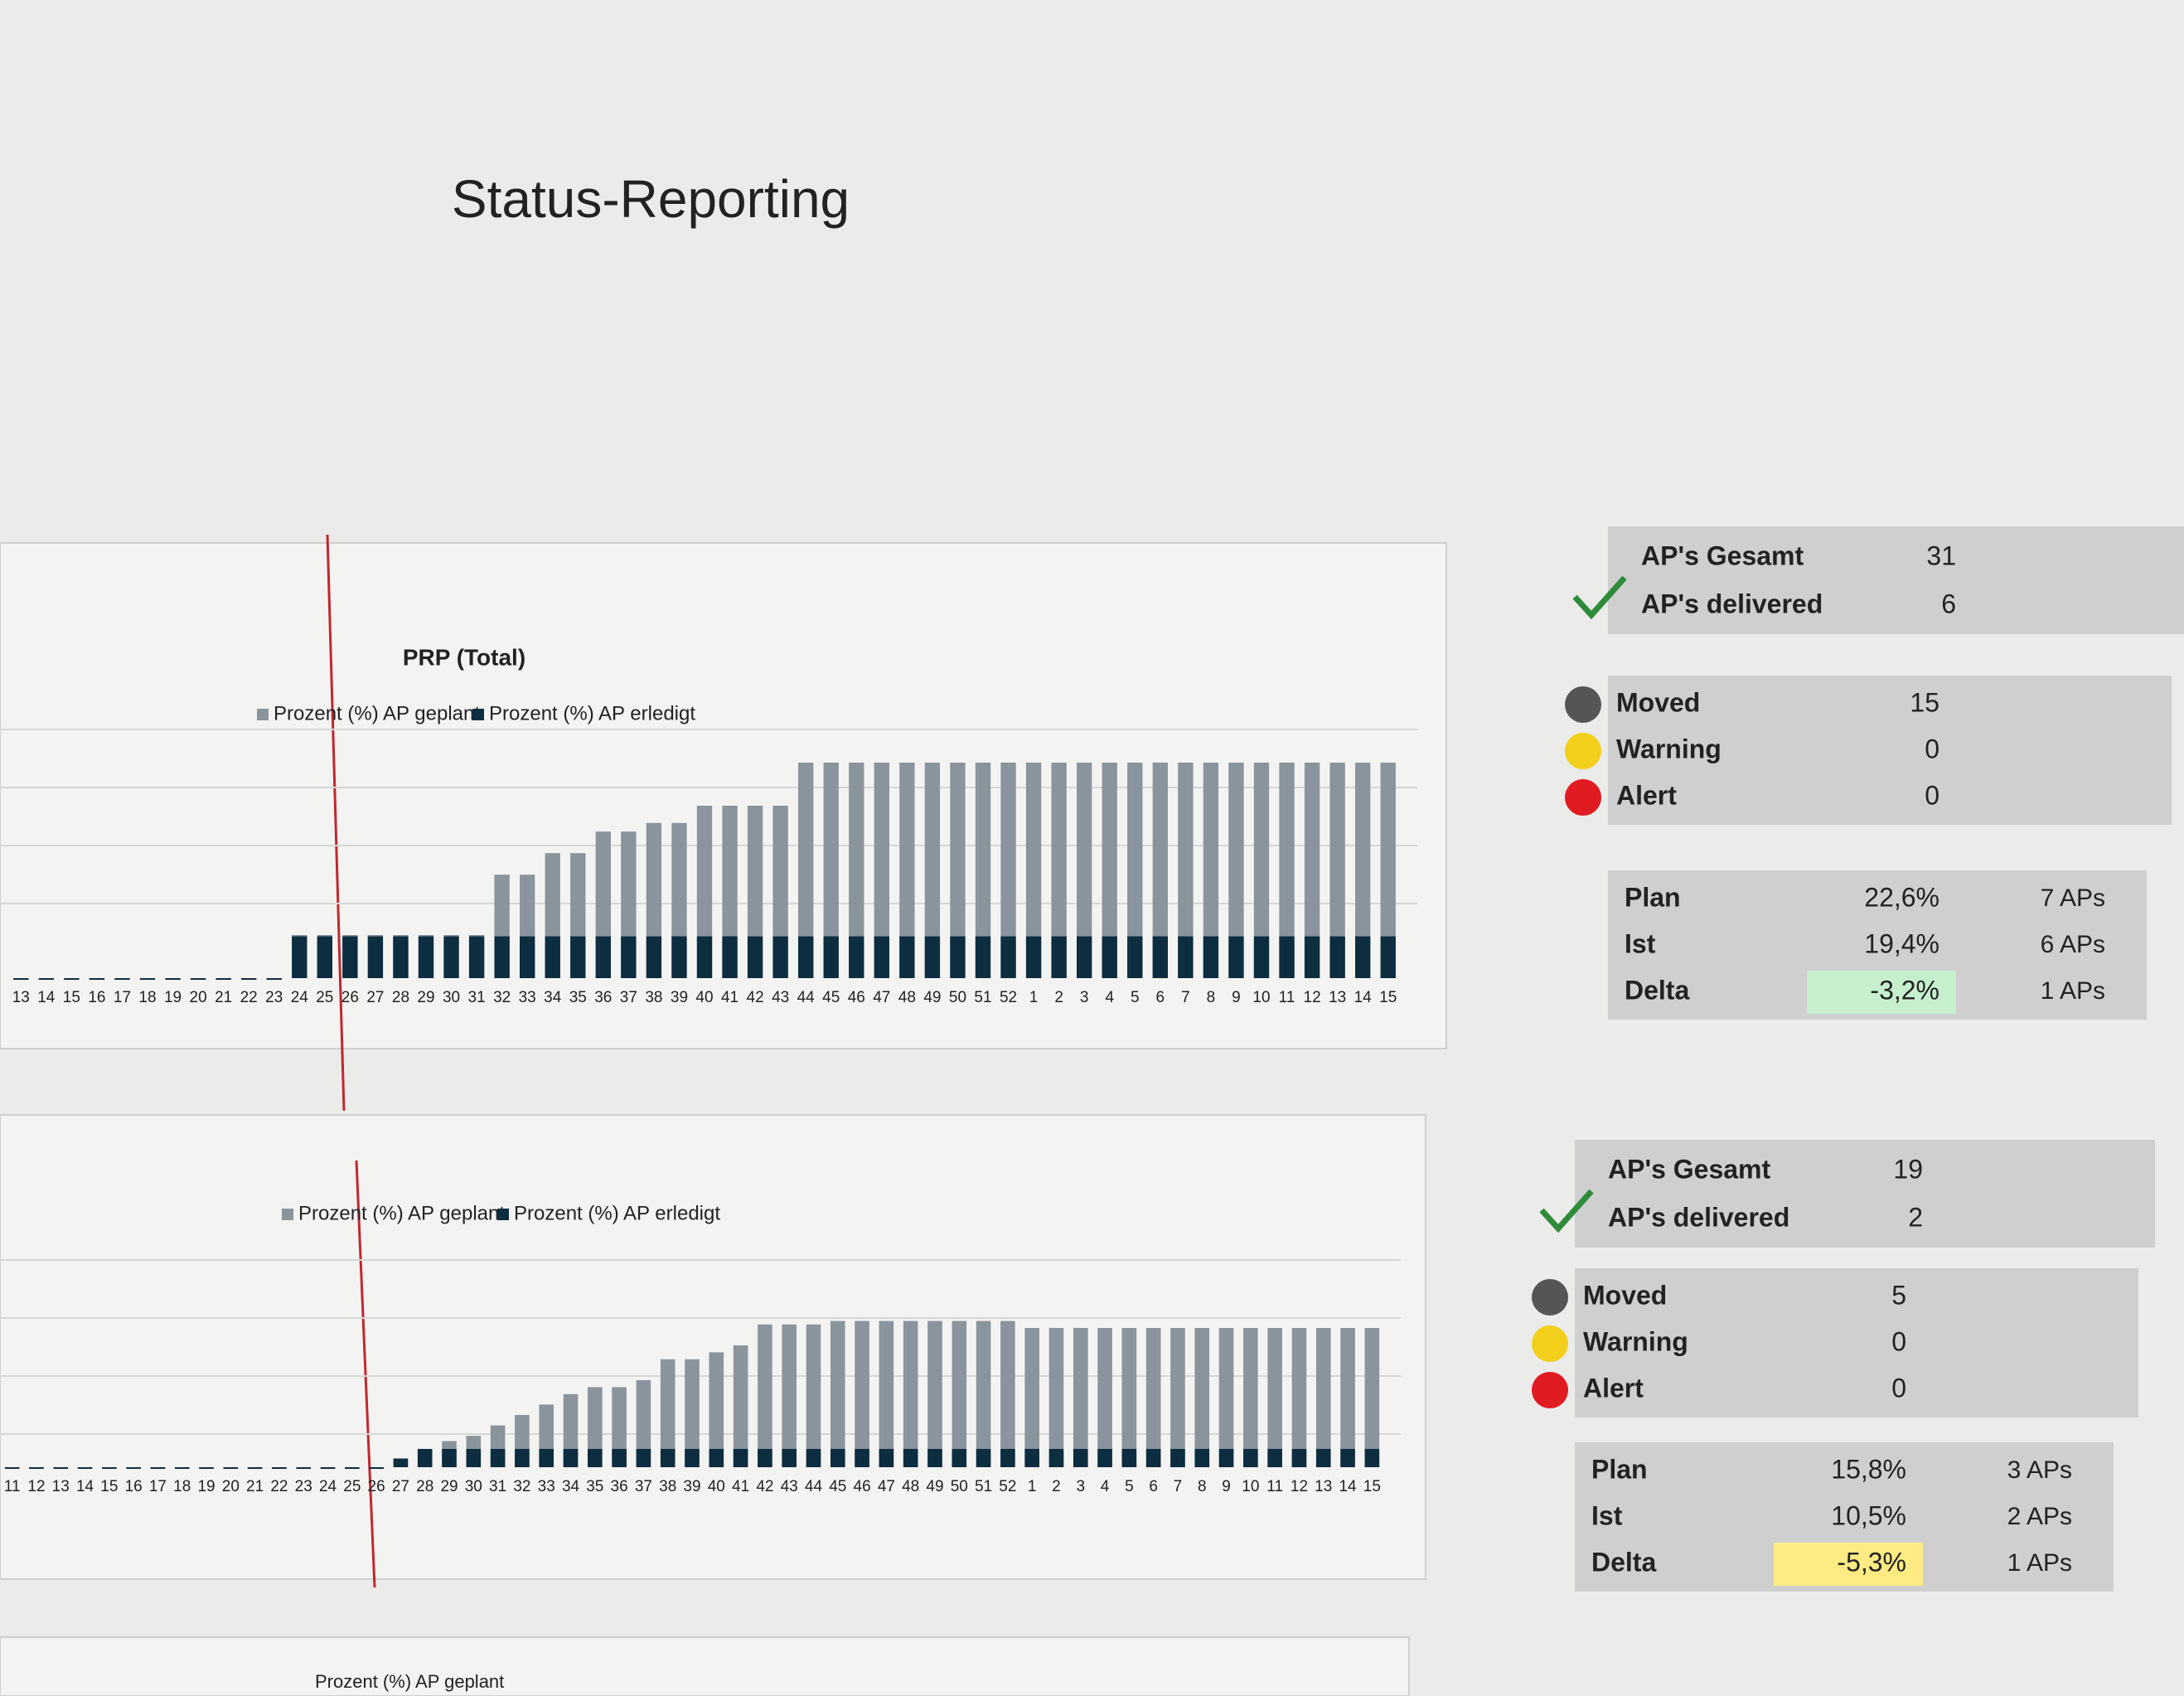 Image resolution: width=2184 pixels, height=1696 pixels. Describe the element at coordinates (1924, 702) in the screenshot. I see `status-value: 15` at that location.